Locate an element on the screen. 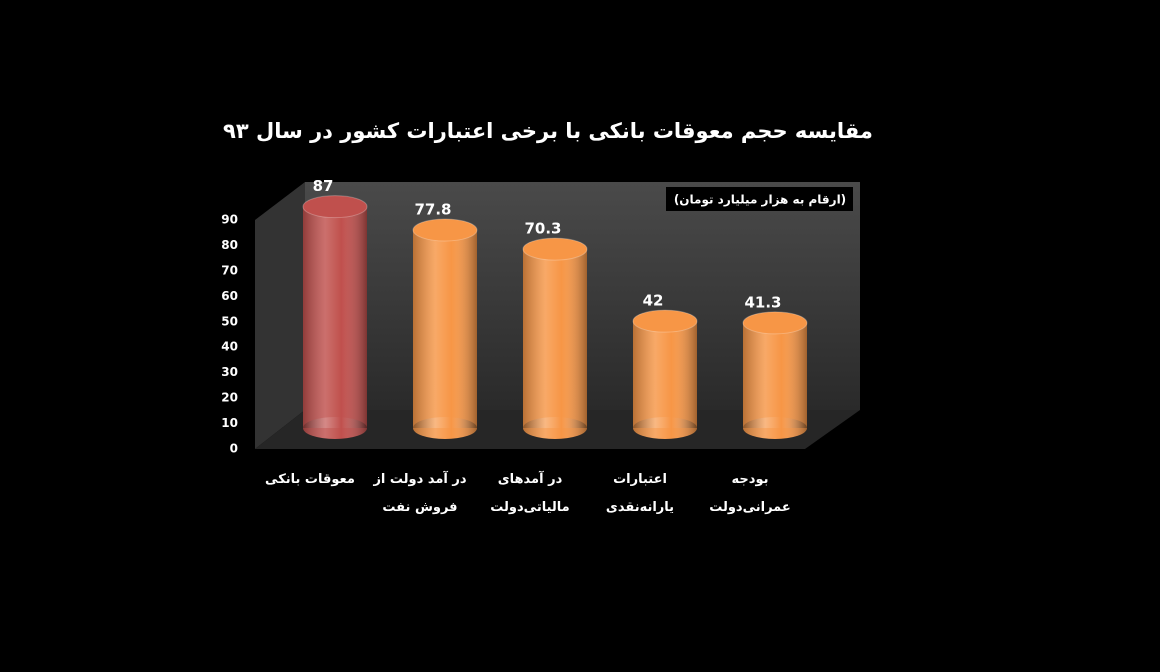 The image size is (1160, 672). y-tick-label: 70 is located at coordinates (229, 270).